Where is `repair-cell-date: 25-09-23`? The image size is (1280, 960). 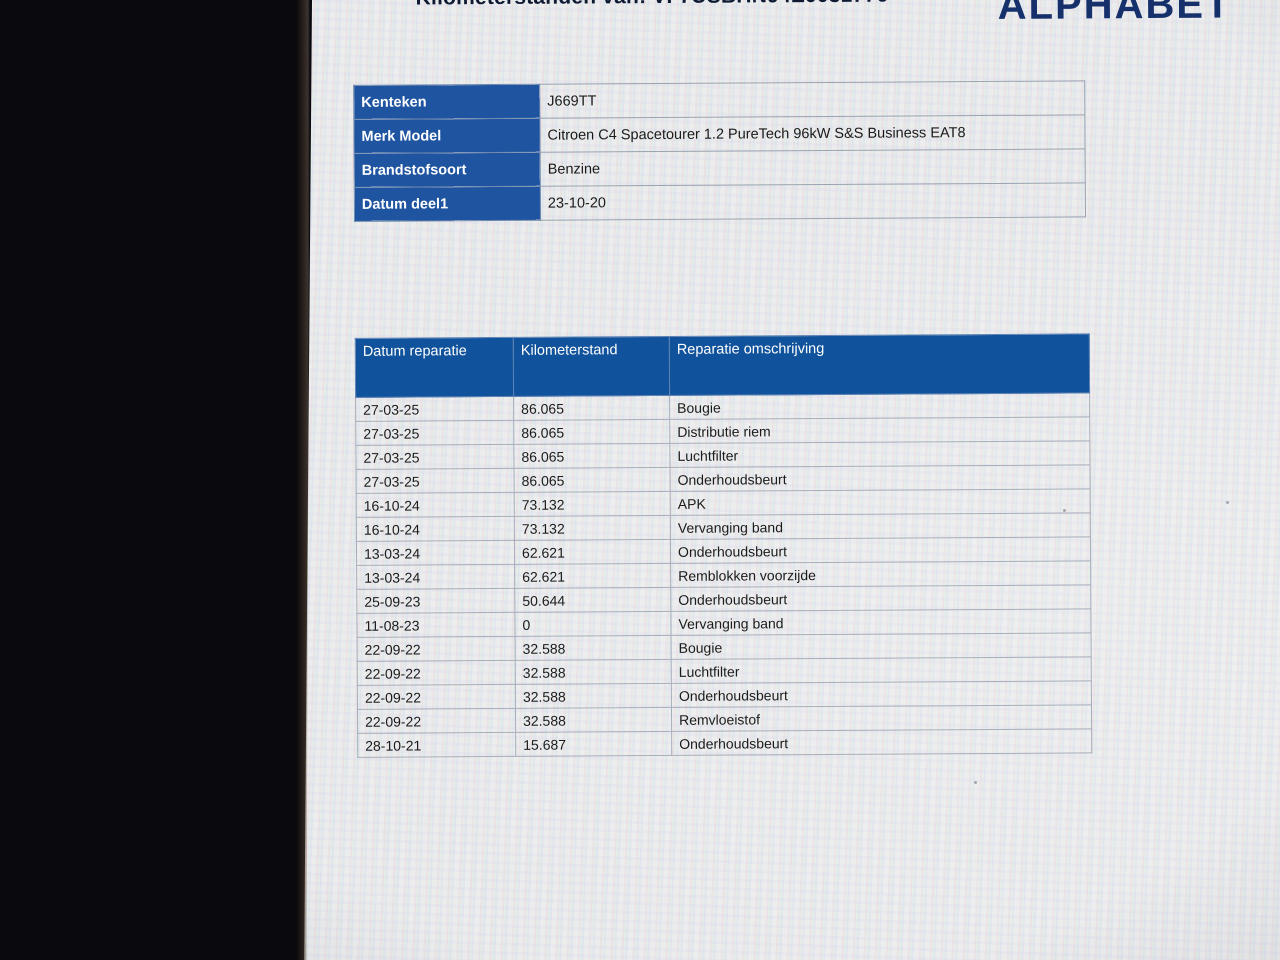
repair-cell-date: 25-09-23 is located at coordinates (435, 601).